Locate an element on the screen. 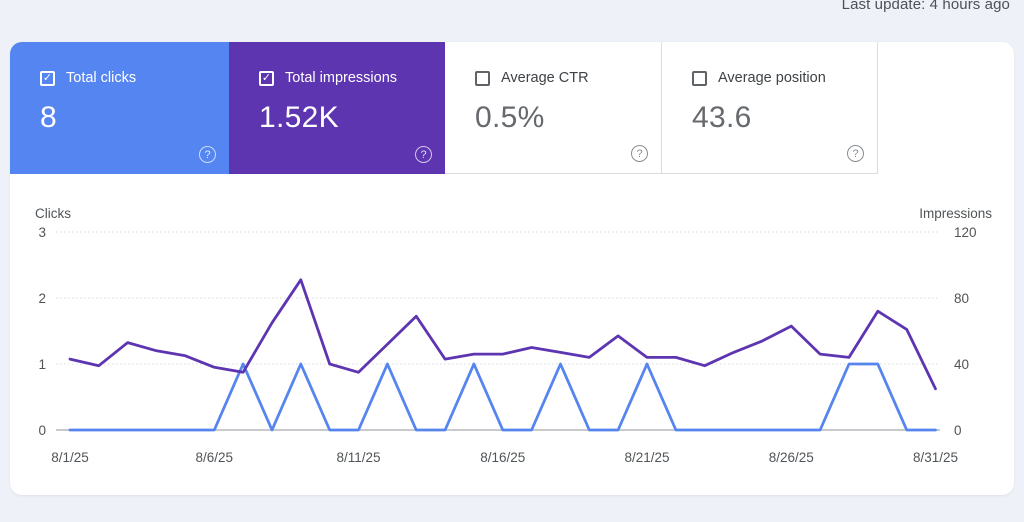 The image size is (1024, 522). right-axis-tick: 40 is located at coordinates (961, 364).